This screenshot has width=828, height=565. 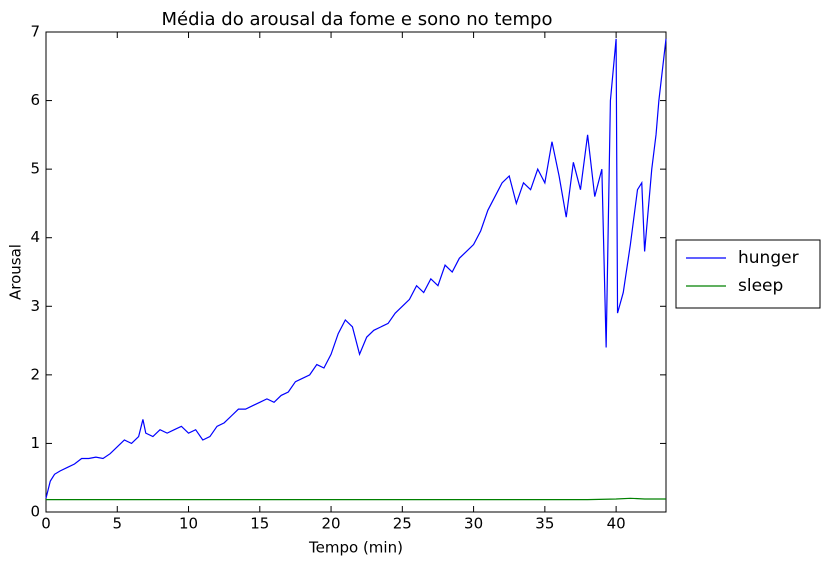 I want to click on x-tick-label: 5, so click(x=117, y=524).